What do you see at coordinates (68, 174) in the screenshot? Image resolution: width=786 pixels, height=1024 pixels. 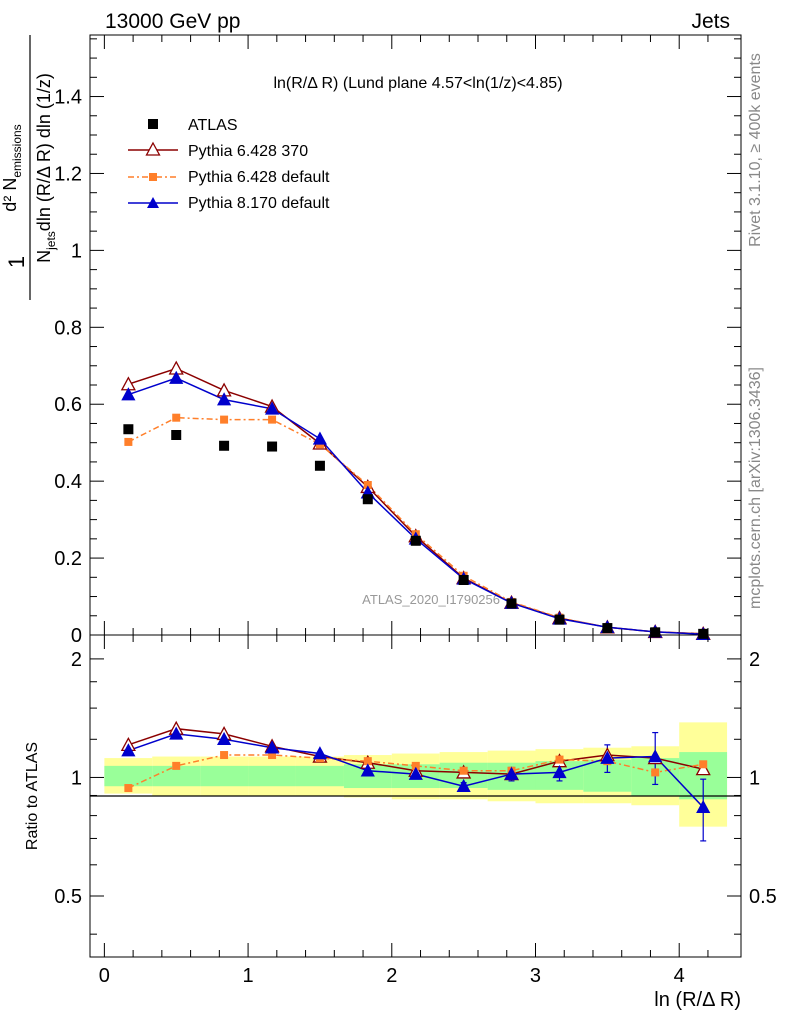 I see `main-y-tick-label: 1.2` at bounding box center [68, 174].